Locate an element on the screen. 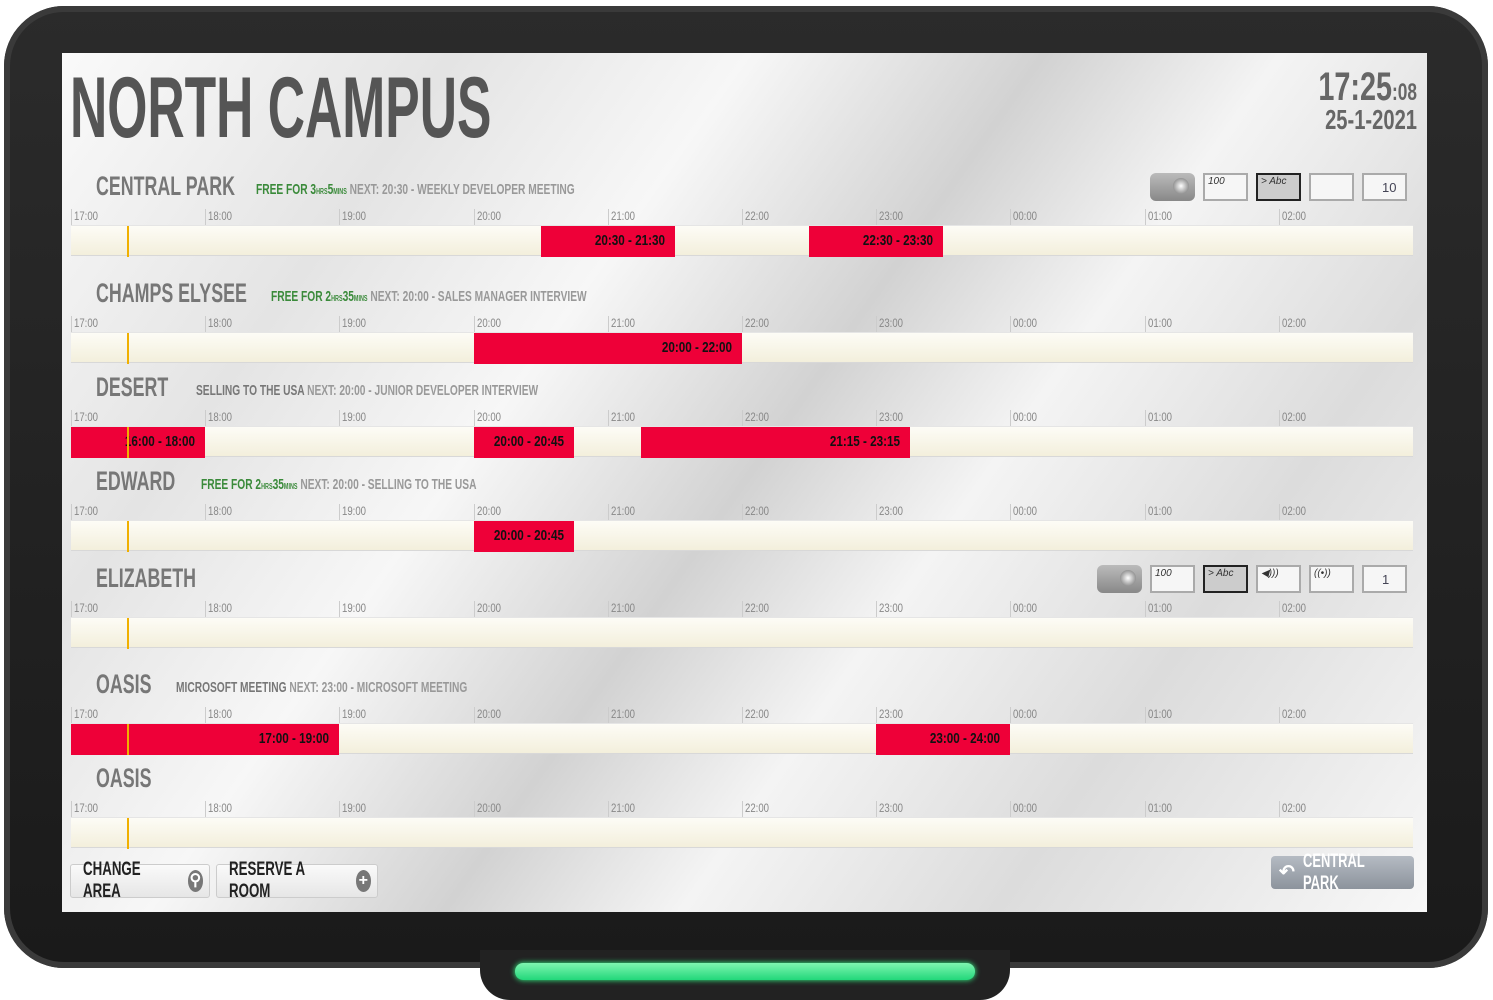  booking-block: 17:00 - 19:00 is located at coordinates (205, 739).